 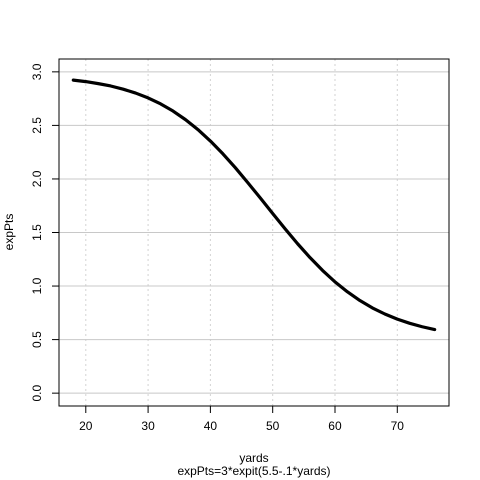 What do you see at coordinates (273, 426) in the screenshot?
I see `x-tick-label: 50` at bounding box center [273, 426].